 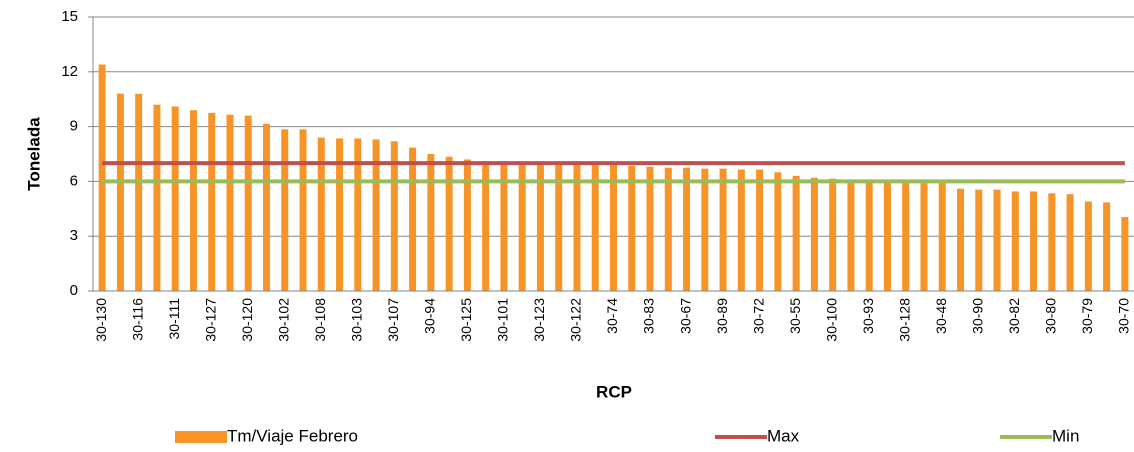 I want to click on x-tick-label: 30-101, so click(x=503, y=320).